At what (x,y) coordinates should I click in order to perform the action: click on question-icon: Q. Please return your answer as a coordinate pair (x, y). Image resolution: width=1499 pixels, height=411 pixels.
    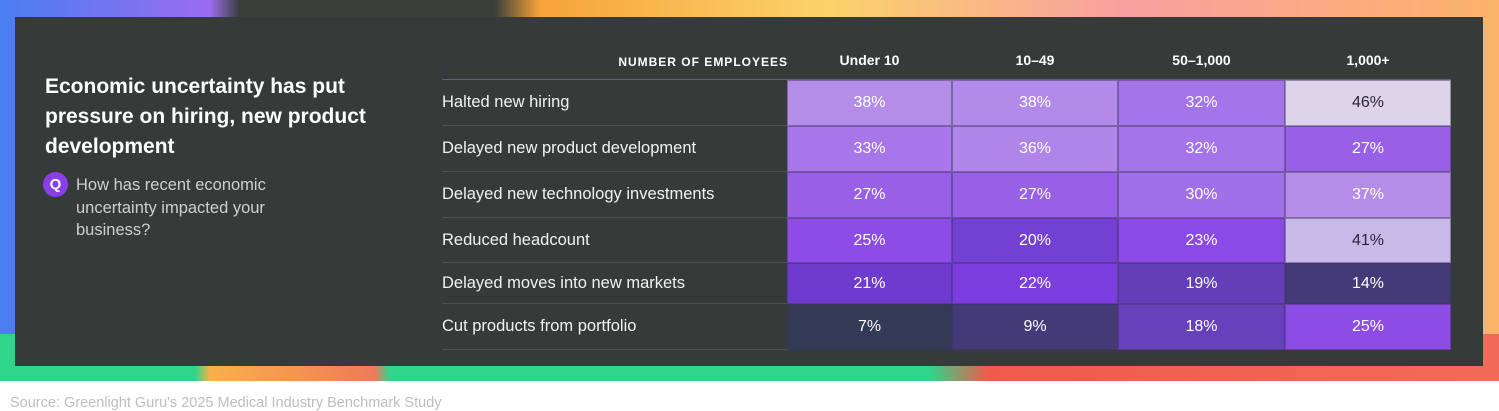
    Looking at the image, I should click on (55, 184).